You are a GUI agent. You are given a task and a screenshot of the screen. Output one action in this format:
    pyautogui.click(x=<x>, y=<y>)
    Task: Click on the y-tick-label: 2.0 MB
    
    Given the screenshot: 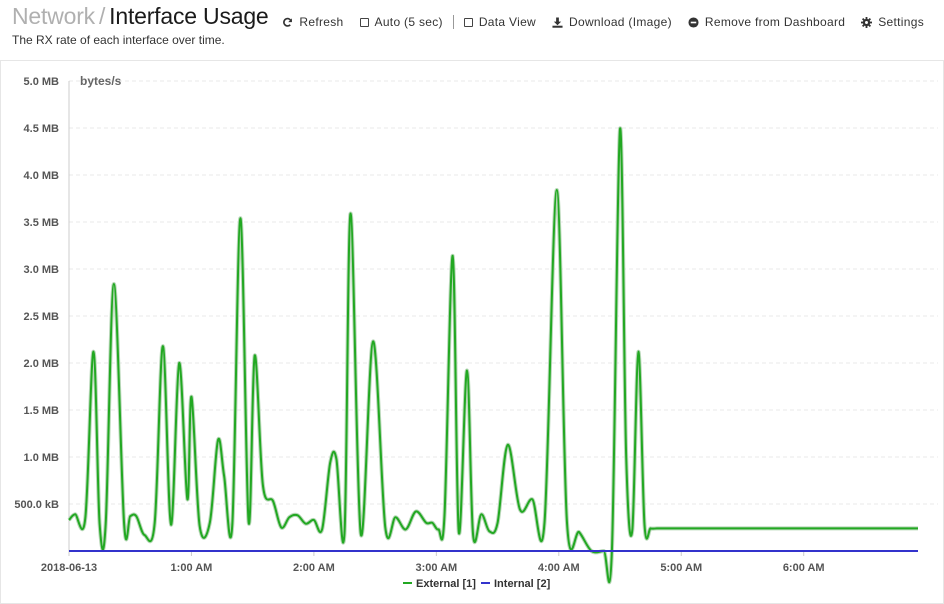 What is the action you would take?
    pyautogui.click(x=42, y=364)
    